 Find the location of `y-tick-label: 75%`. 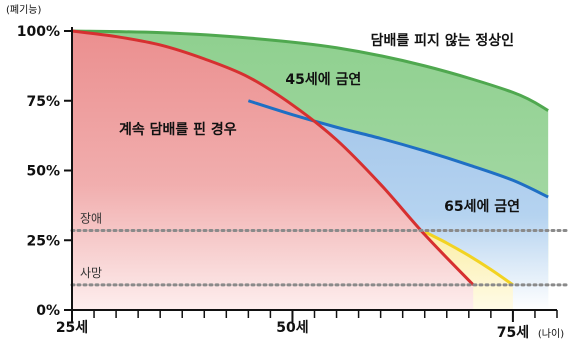

y-tick-label: 75% is located at coordinates (43, 102).